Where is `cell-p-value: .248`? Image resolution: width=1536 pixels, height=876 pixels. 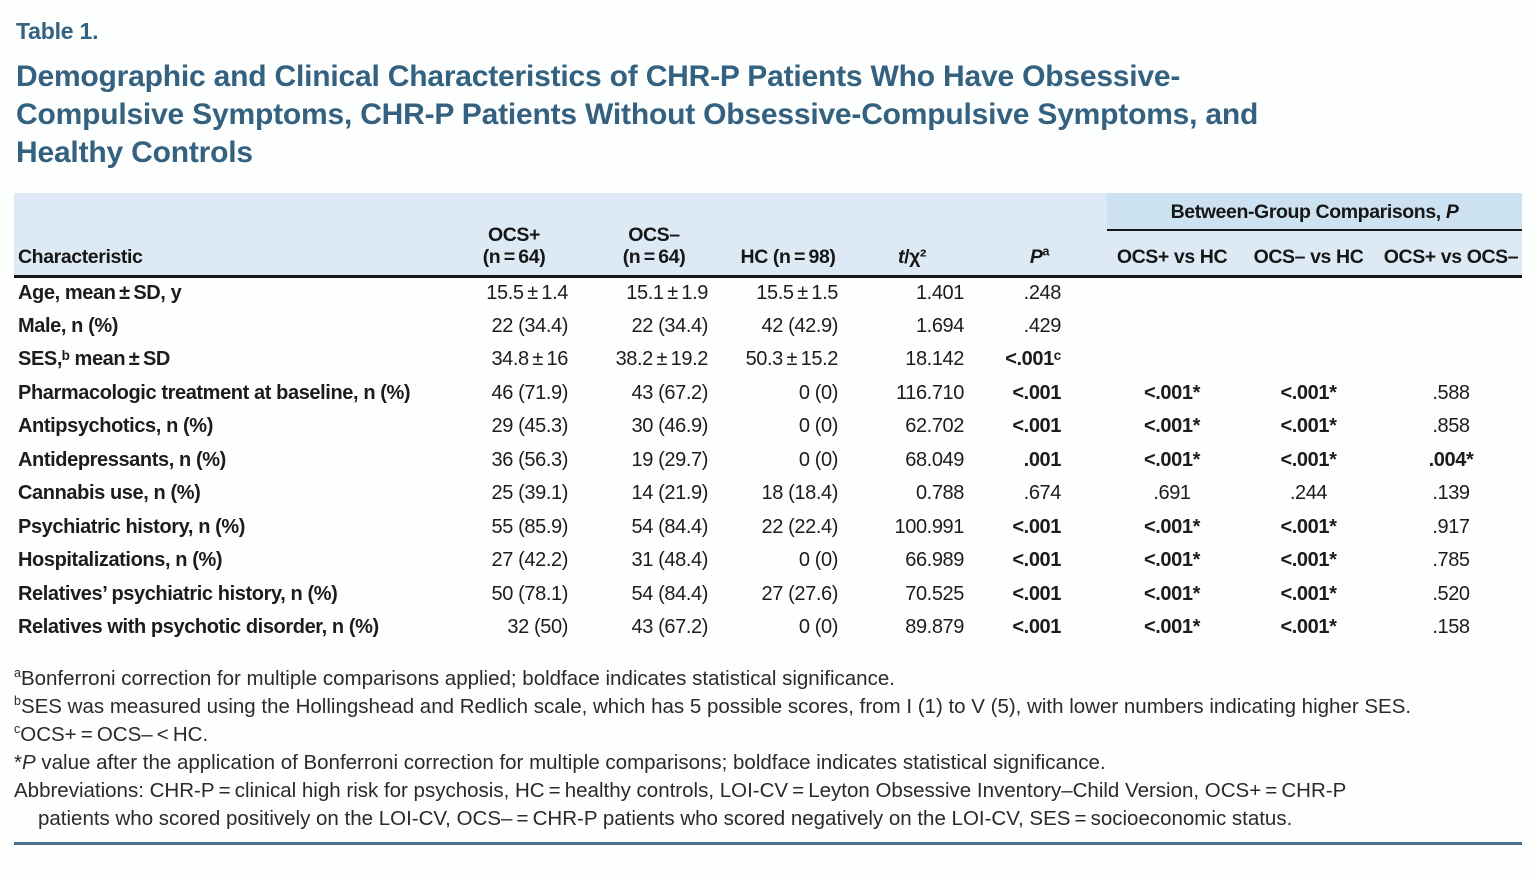
cell-p-value: .248 is located at coordinates (1042, 293).